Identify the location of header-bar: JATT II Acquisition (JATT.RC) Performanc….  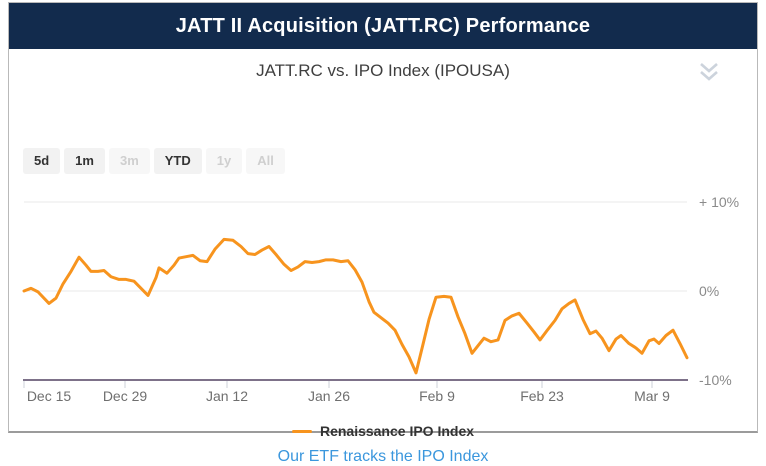
(383, 26).